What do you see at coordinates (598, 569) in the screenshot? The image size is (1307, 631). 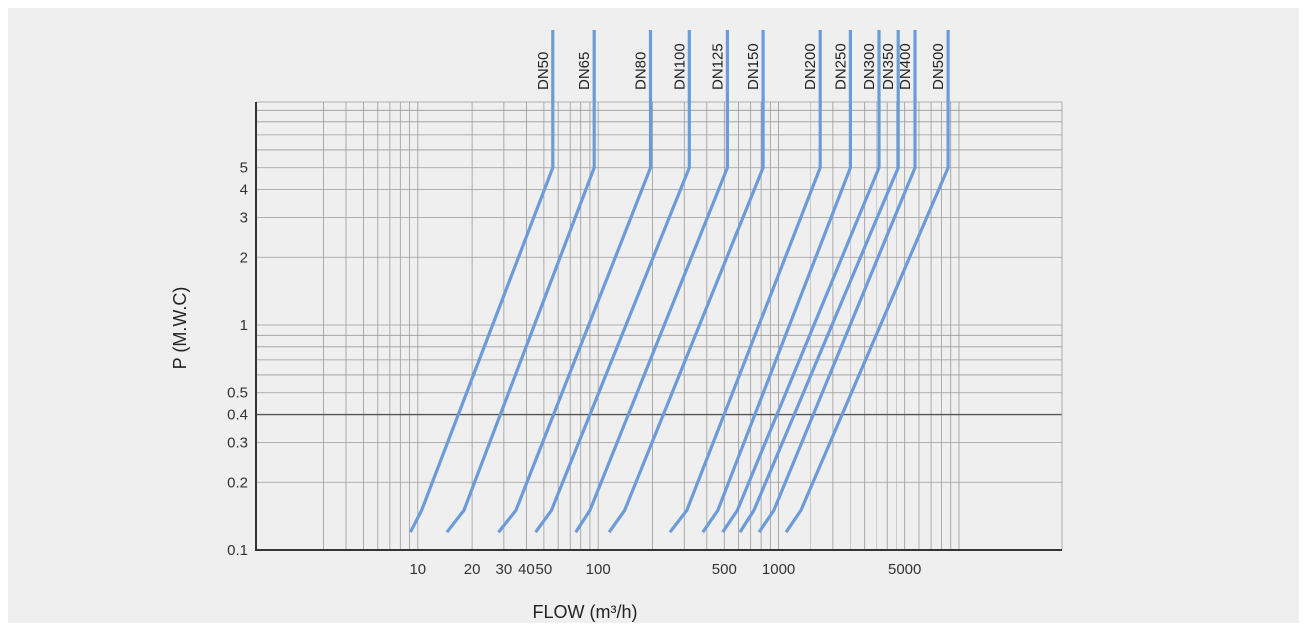 I see `x-tick-label: 100` at bounding box center [598, 569].